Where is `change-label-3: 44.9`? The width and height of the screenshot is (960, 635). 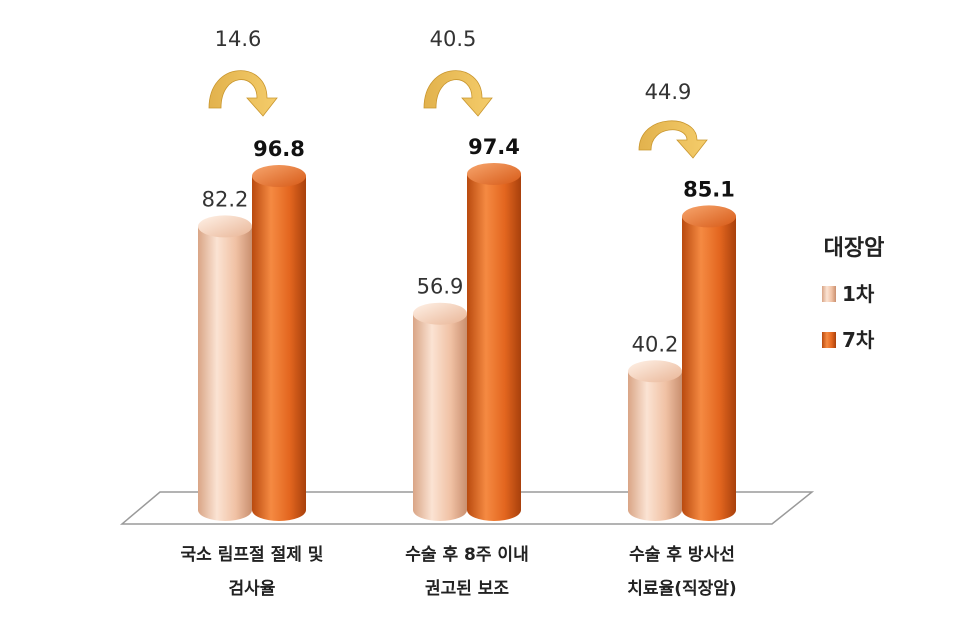 change-label-3: 44.9 is located at coordinates (668, 92).